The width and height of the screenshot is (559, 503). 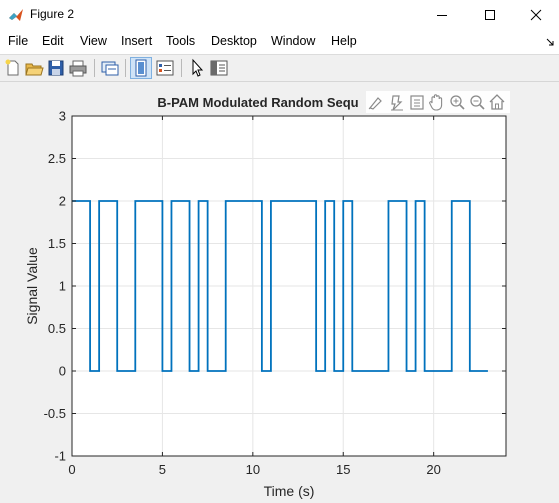 I want to click on y-tick-label: -1, so click(x=60, y=456).